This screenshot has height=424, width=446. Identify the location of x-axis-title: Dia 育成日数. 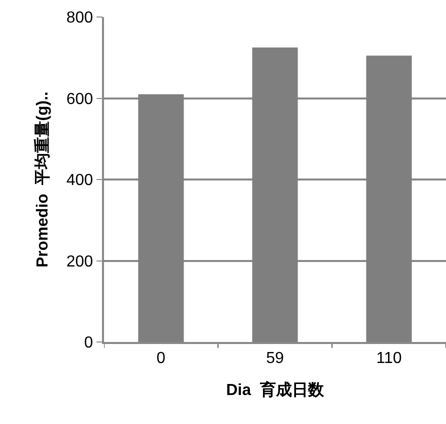
(275, 390).